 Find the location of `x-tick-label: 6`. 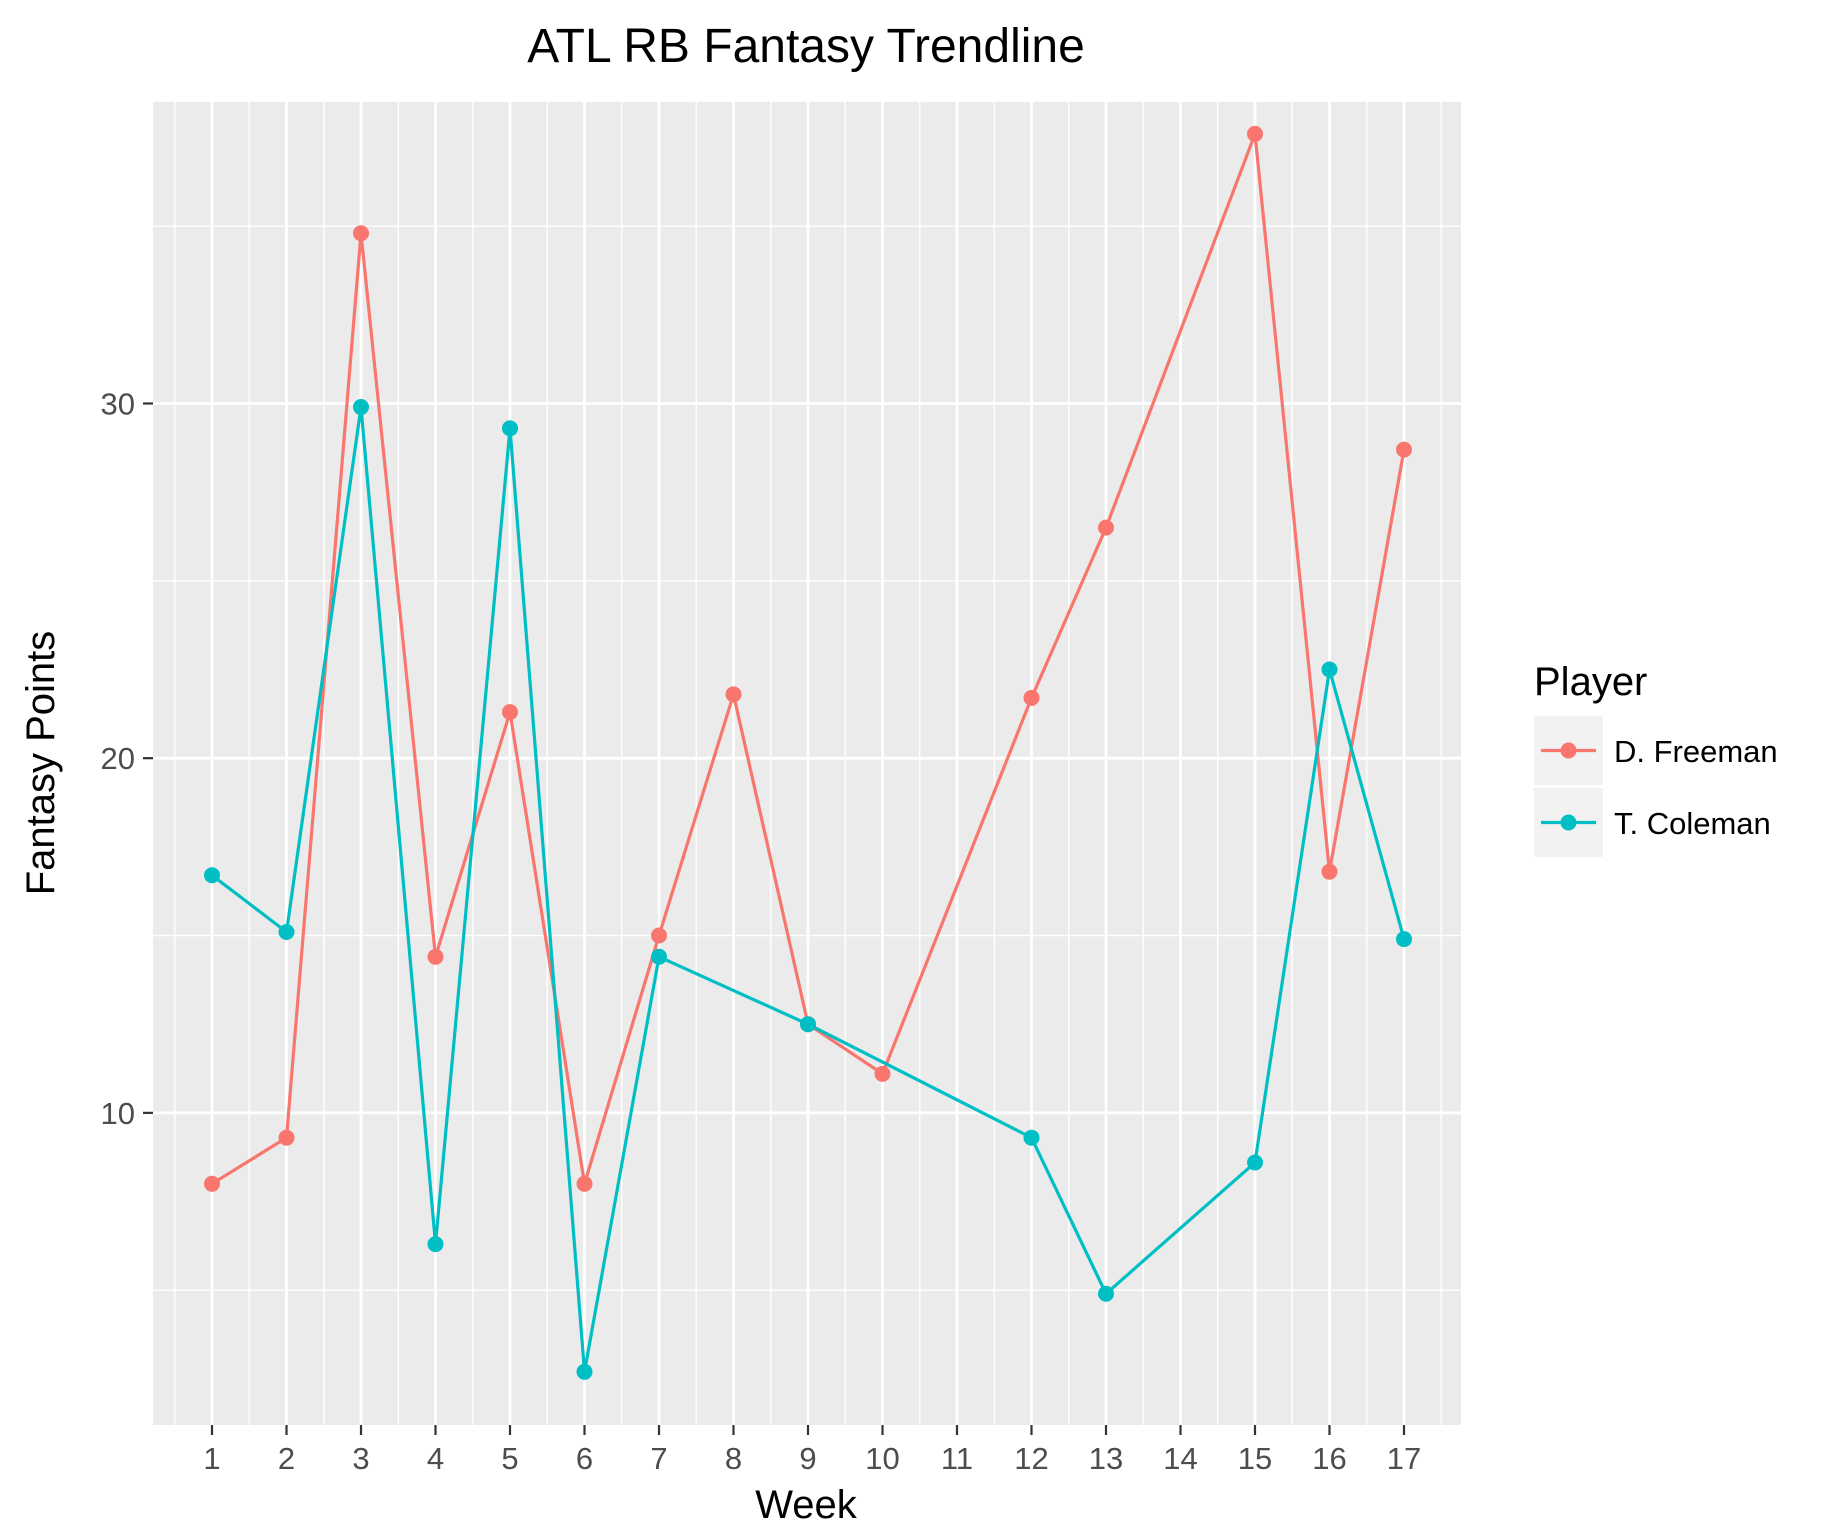

x-tick-label: 6 is located at coordinates (584, 1458).